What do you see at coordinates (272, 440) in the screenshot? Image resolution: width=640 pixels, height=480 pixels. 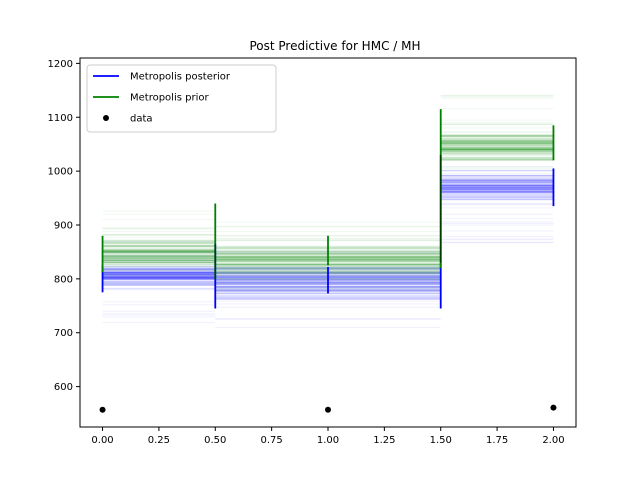 I see `x-tick-label: 0.75` at bounding box center [272, 440].